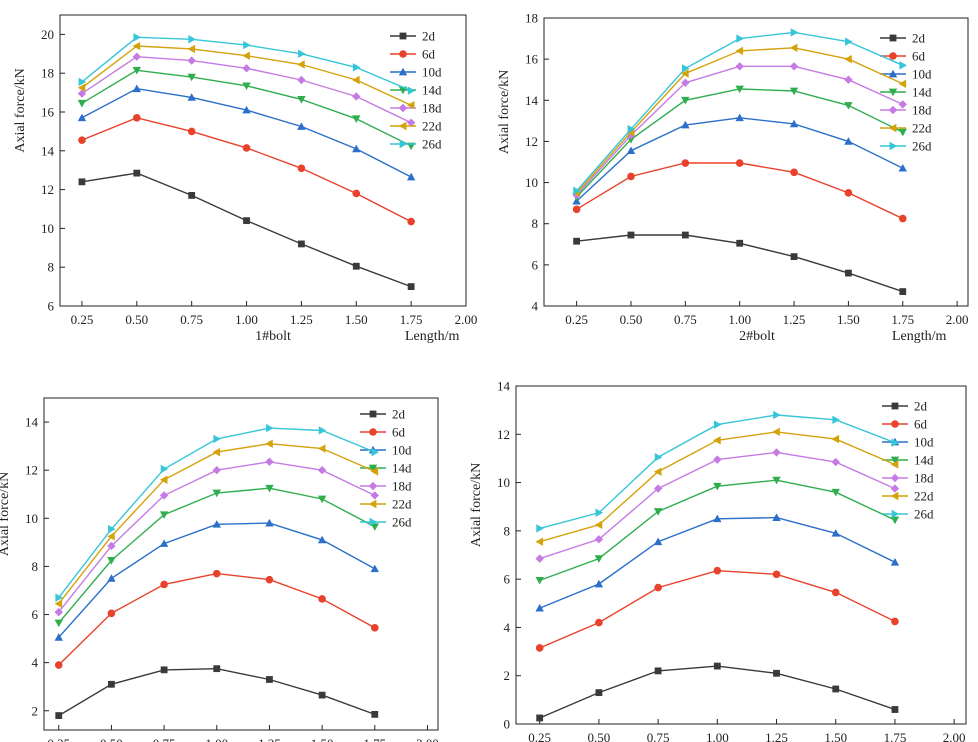 The height and width of the screenshot is (742, 978). What do you see at coordinates (576, 319) in the screenshot?
I see `x-tick-label: 0.25` at bounding box center [576, 319].